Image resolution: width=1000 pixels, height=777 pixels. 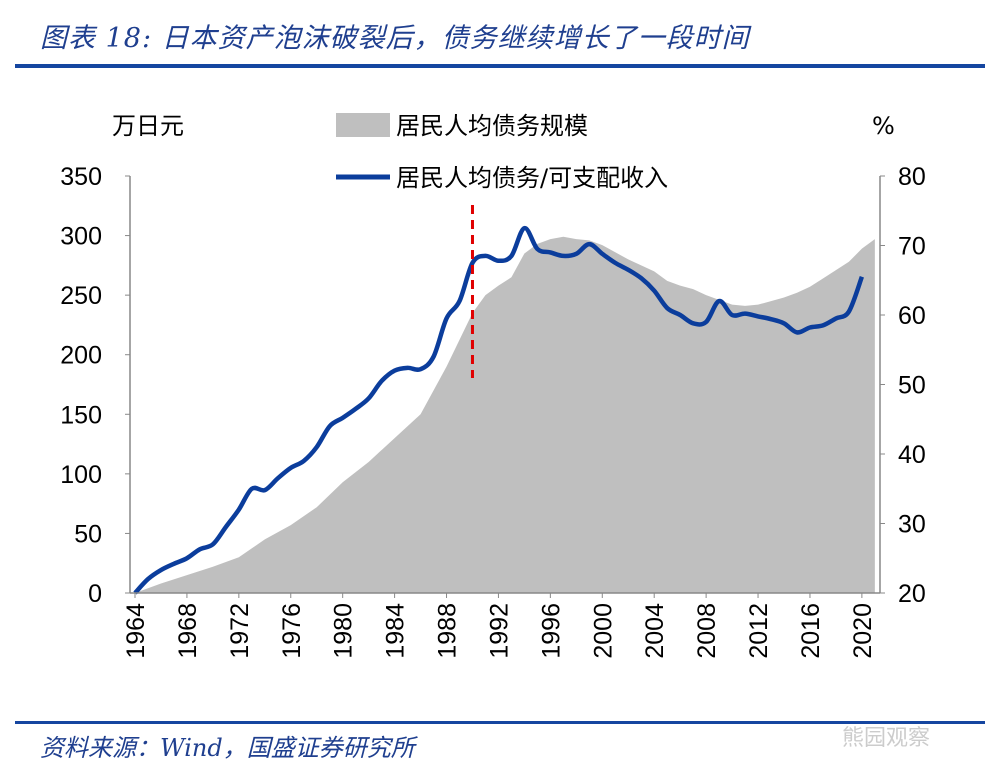 I want to click on legend-label-line: 居民人均债务/可支配收入, so click(x=532, y=178).